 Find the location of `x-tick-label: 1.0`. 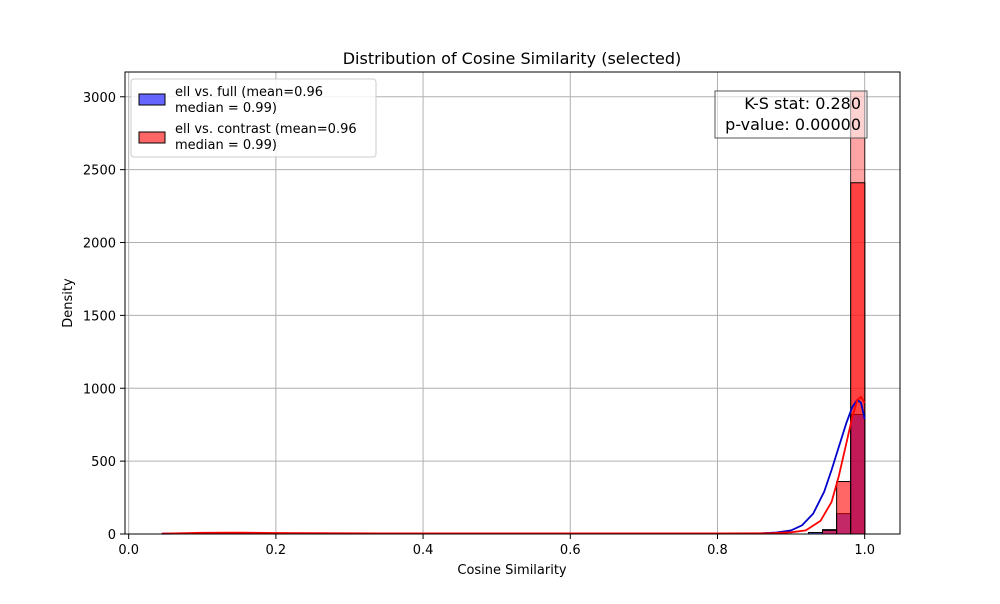

x-tick-label: 1.0 is located at coordinates (864, 550).